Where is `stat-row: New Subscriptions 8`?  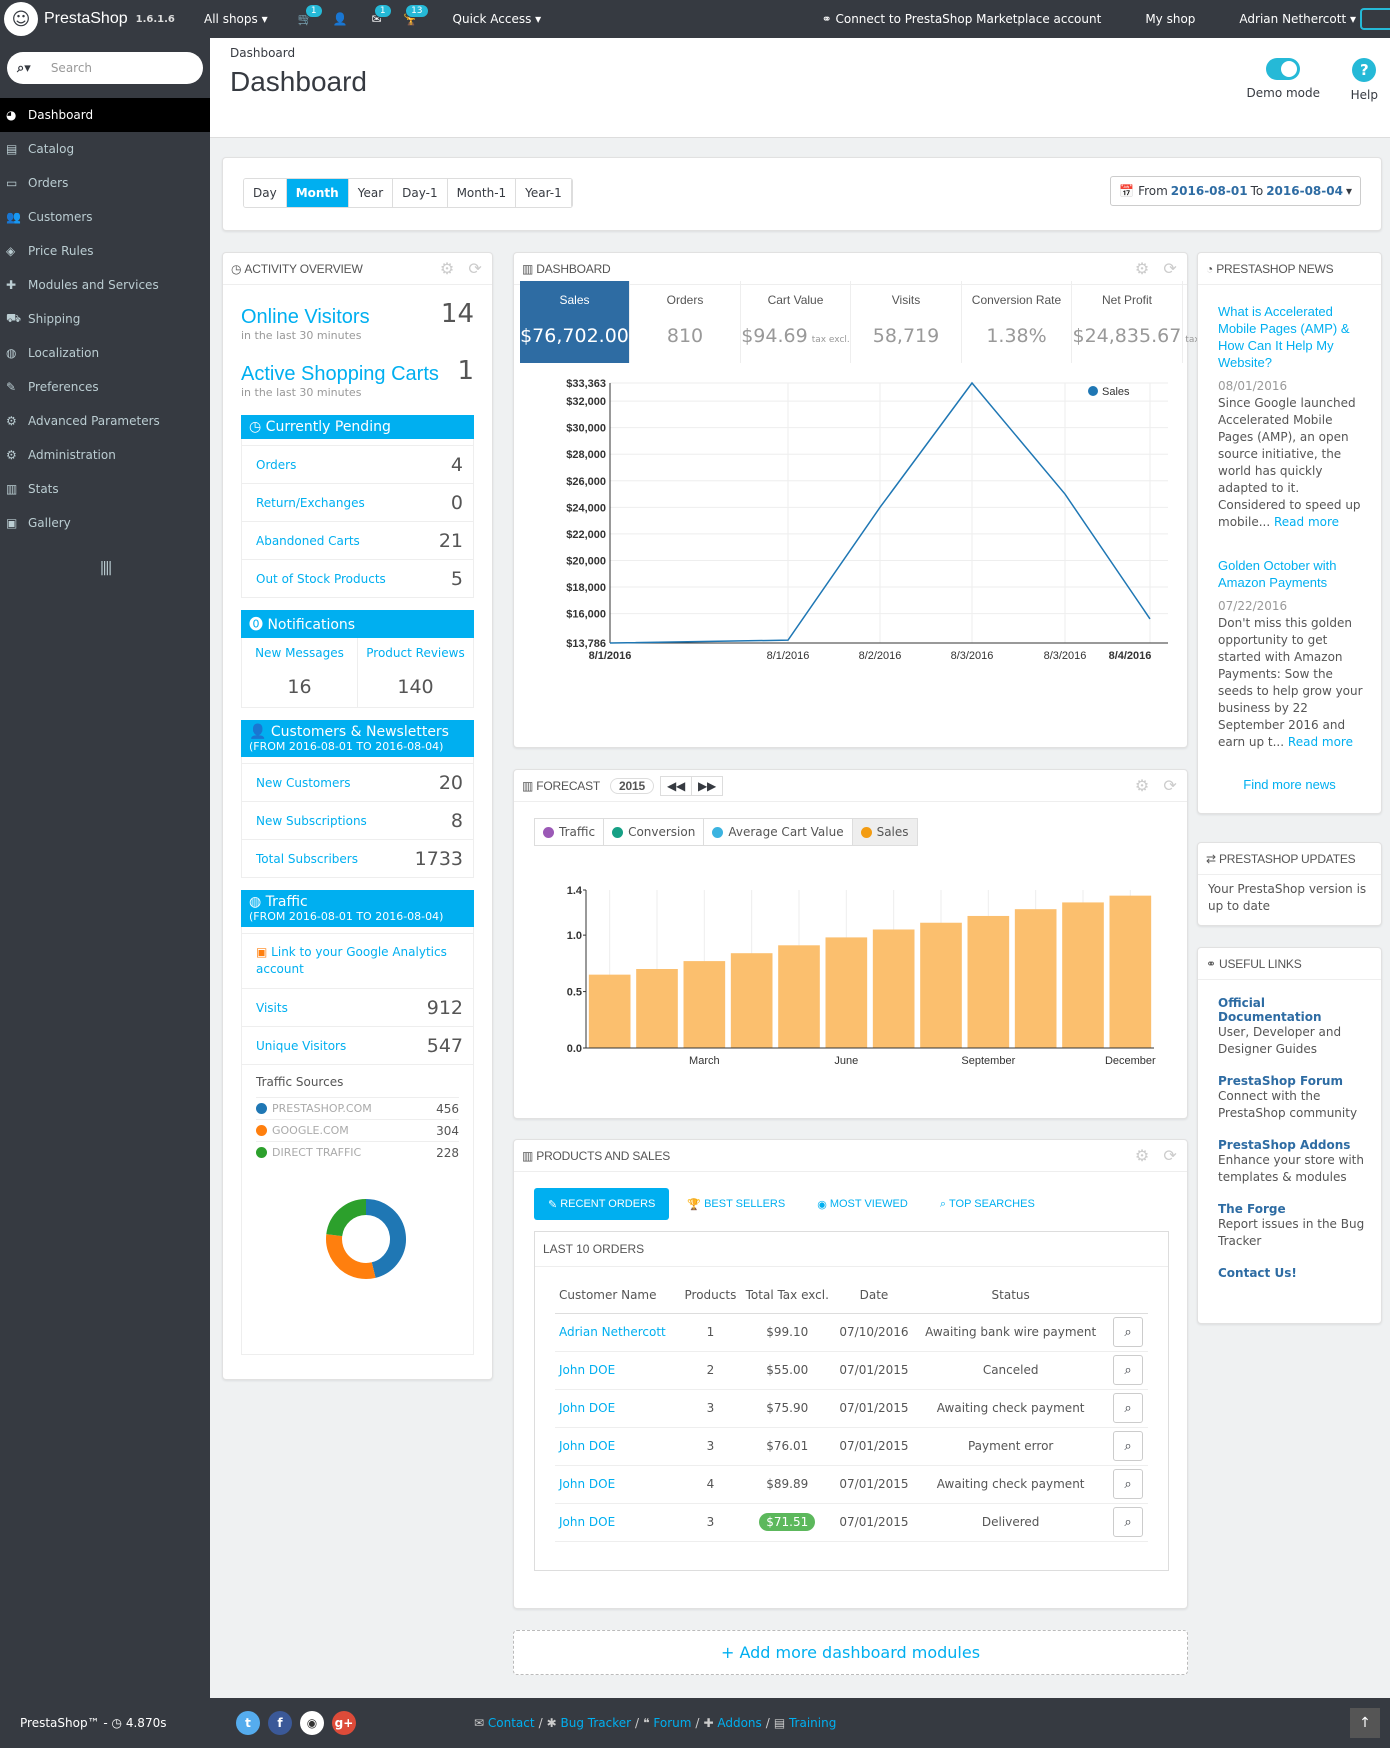 stat-row: New Subscriptions 8 is located at coordinates (357, 821).